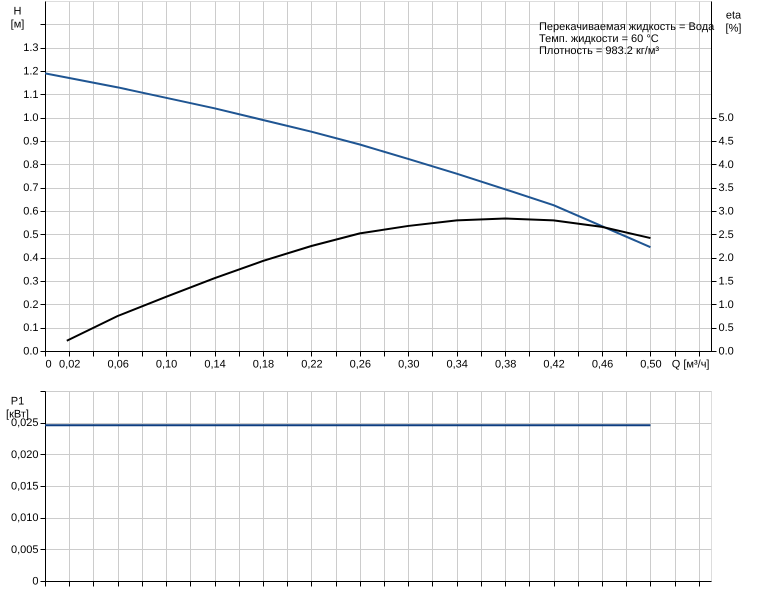 This screenshot has width=774, height=611. What do you see at coordinates (17, 18) in the screenshot?
I see `y-axis-title: H [м]` at bounding box center [17, 18].